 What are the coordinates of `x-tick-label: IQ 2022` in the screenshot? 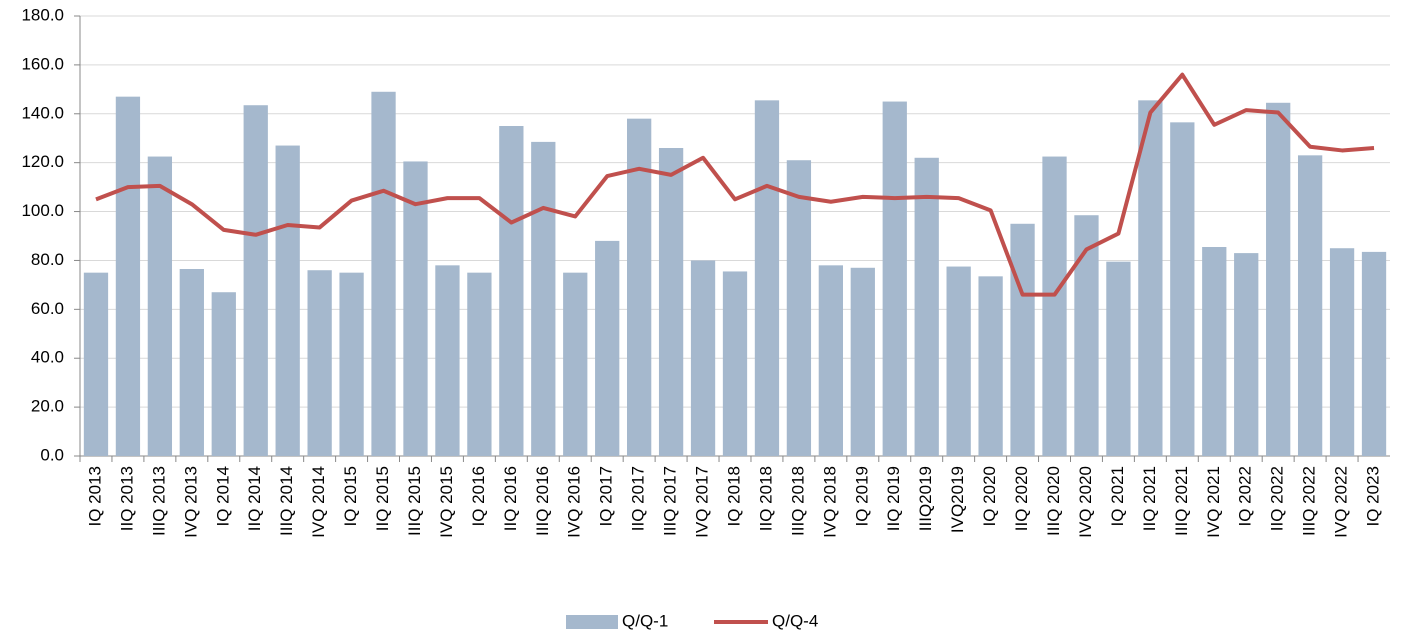 It's located at (1245, 496).